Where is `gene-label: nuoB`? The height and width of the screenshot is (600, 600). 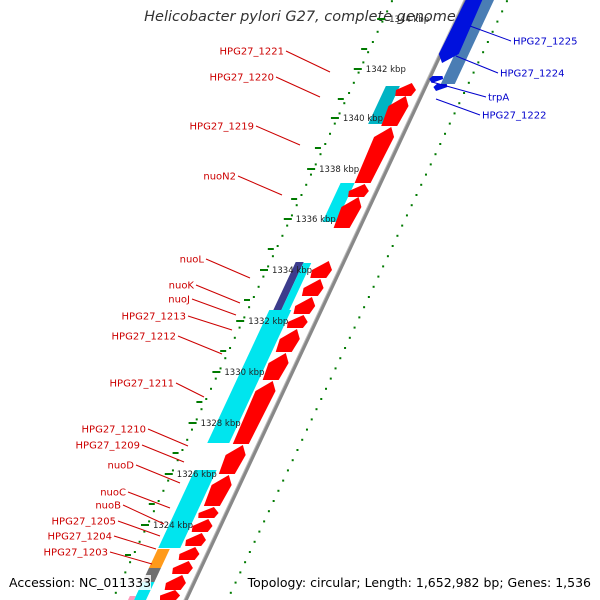
gene-label: nuoB is located at coordinates (108, 506).